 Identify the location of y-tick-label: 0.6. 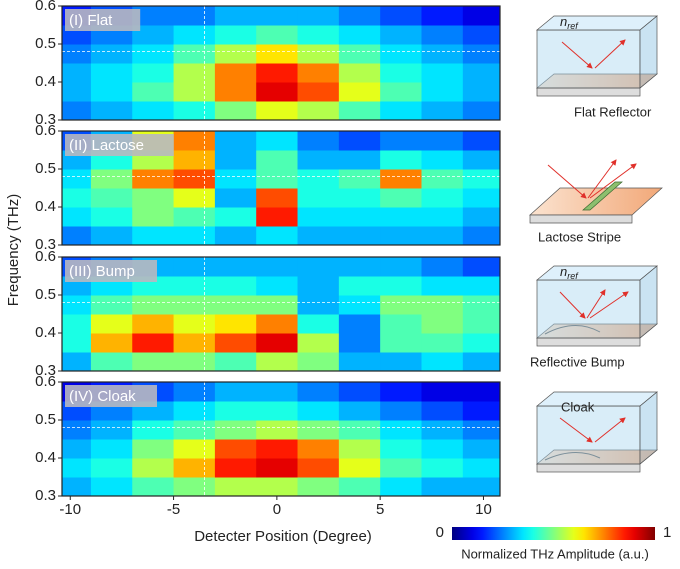
(45, 256).